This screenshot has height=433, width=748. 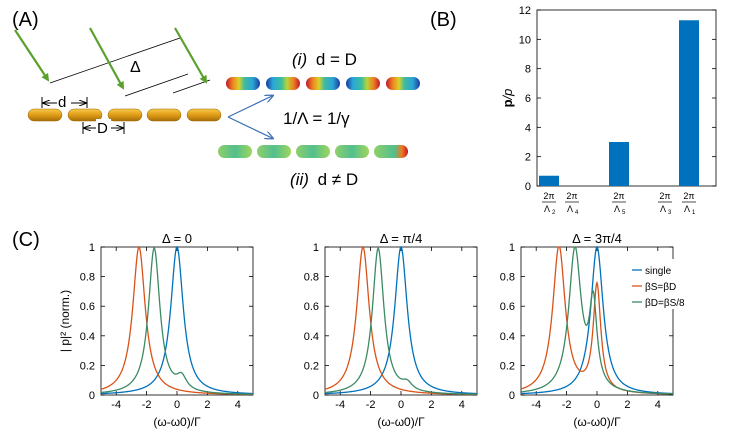 What do you see at coordinates (102, 128) in the screenshot?
I see `D-label: D` at bounding box center [102, 128].